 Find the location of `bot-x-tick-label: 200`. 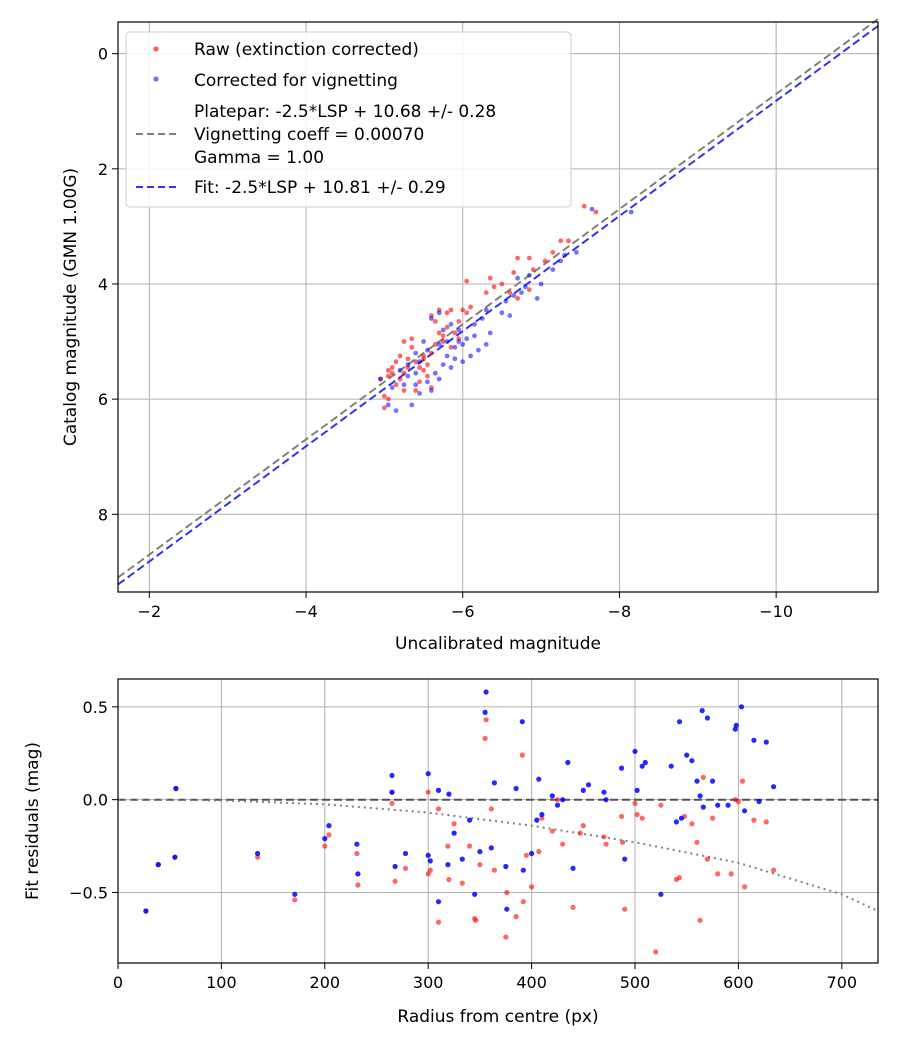

bot-x-tick-label: 200 is located at coordinates (325, 982).